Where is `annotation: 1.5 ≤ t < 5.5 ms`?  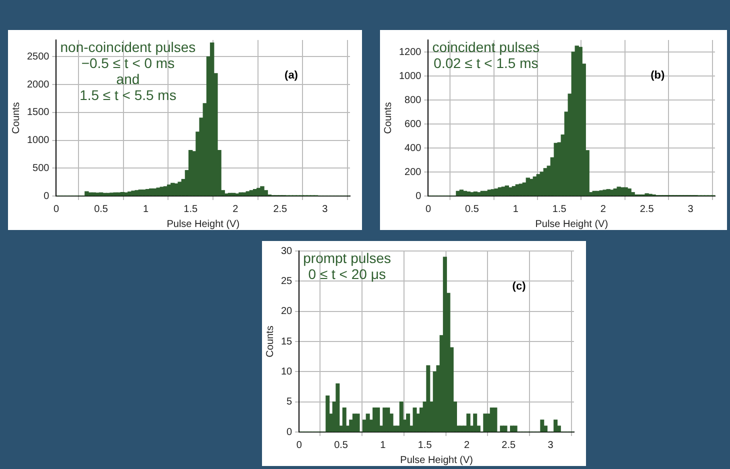
annotation: 1.5 ≤ t < 5.5 ms is located at coordinates (128, 94).